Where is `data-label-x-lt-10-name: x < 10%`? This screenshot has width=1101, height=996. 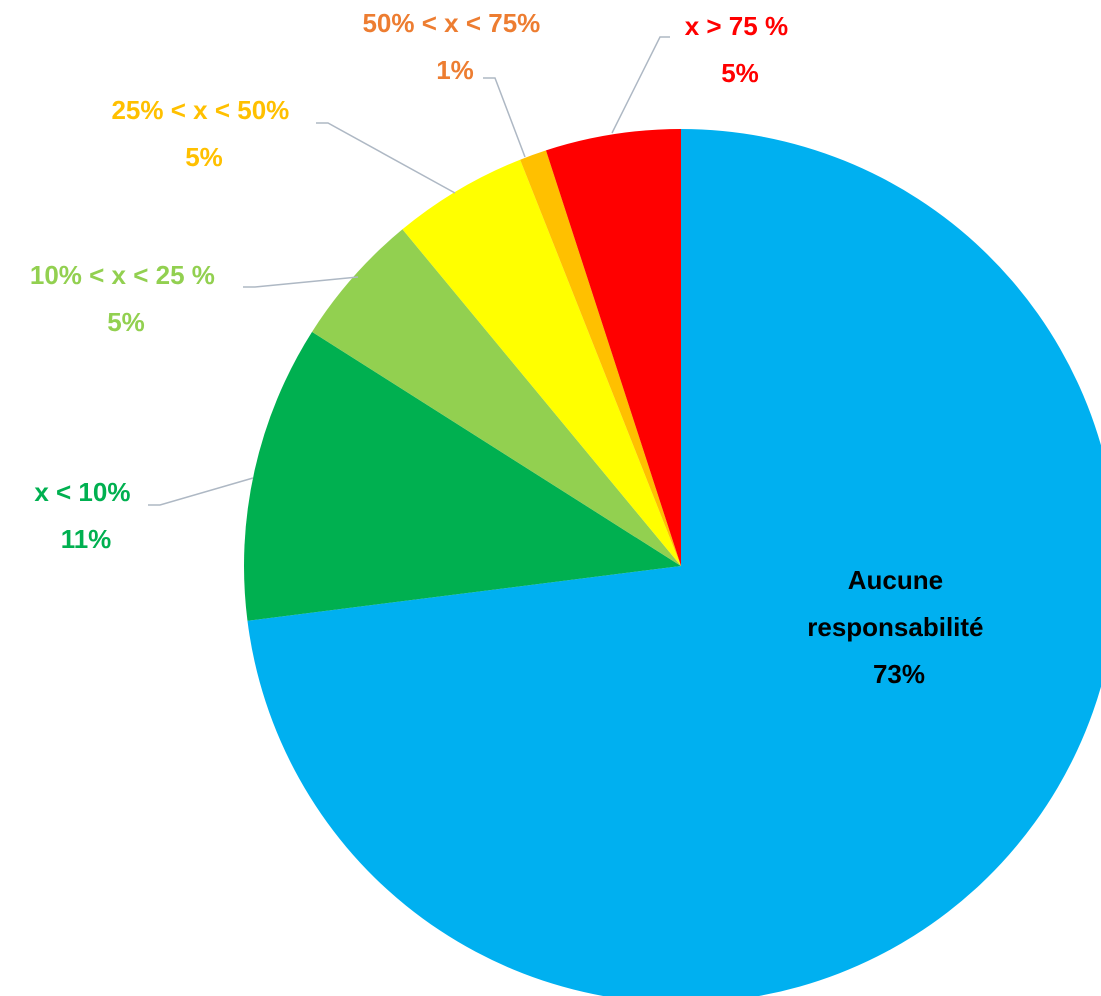 data-label-x-lt-10-name: x < 10% is located at coordinates (82, 492).